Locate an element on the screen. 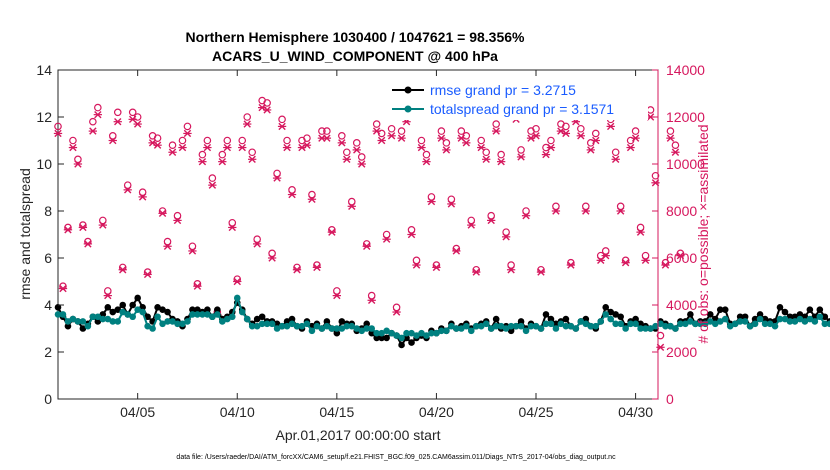 The image size is (830, 470). left-axis-ticks: 0 2 4 6 8 10 12 14 is located at coordinates (50, 234).